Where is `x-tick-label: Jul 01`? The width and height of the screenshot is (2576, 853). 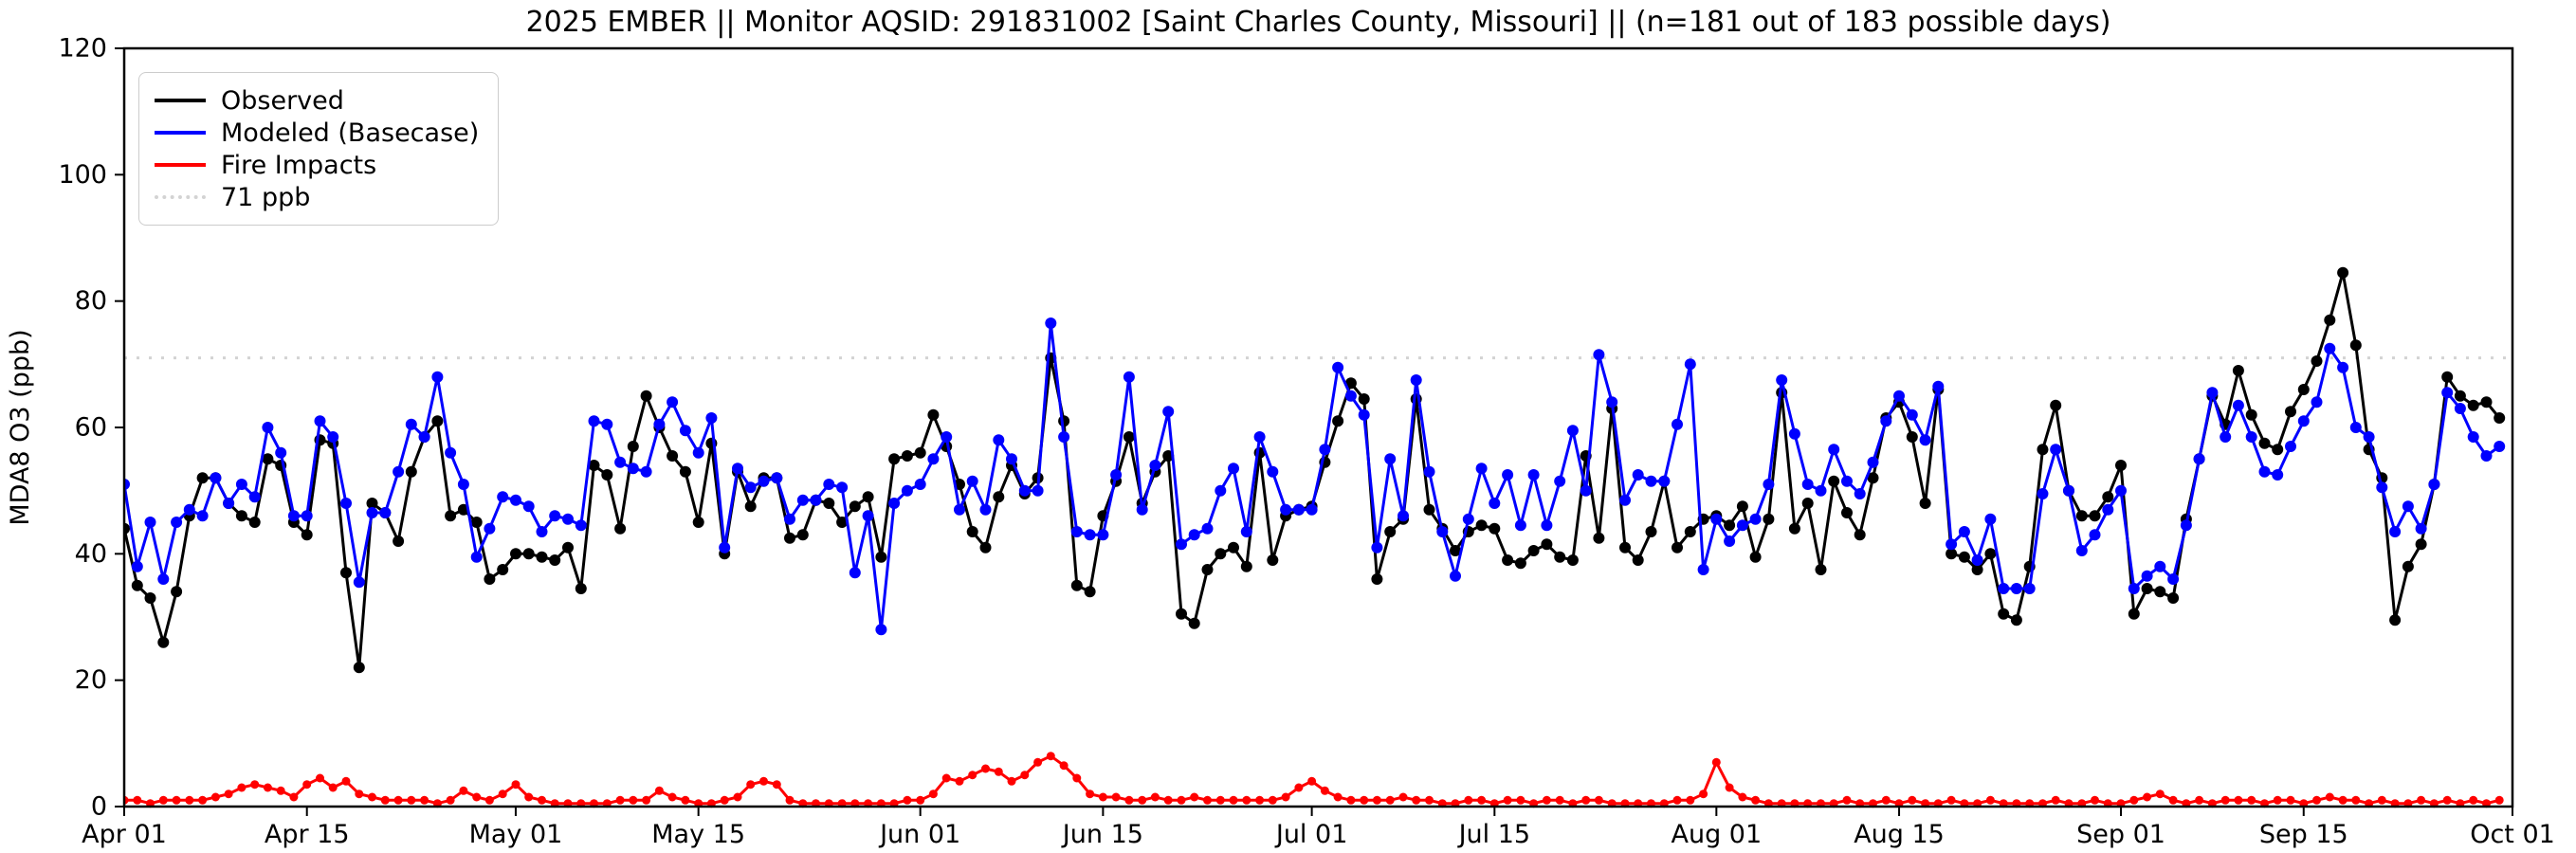
x-tick-label: Jul 01 is located at coordinates (1311, 834).